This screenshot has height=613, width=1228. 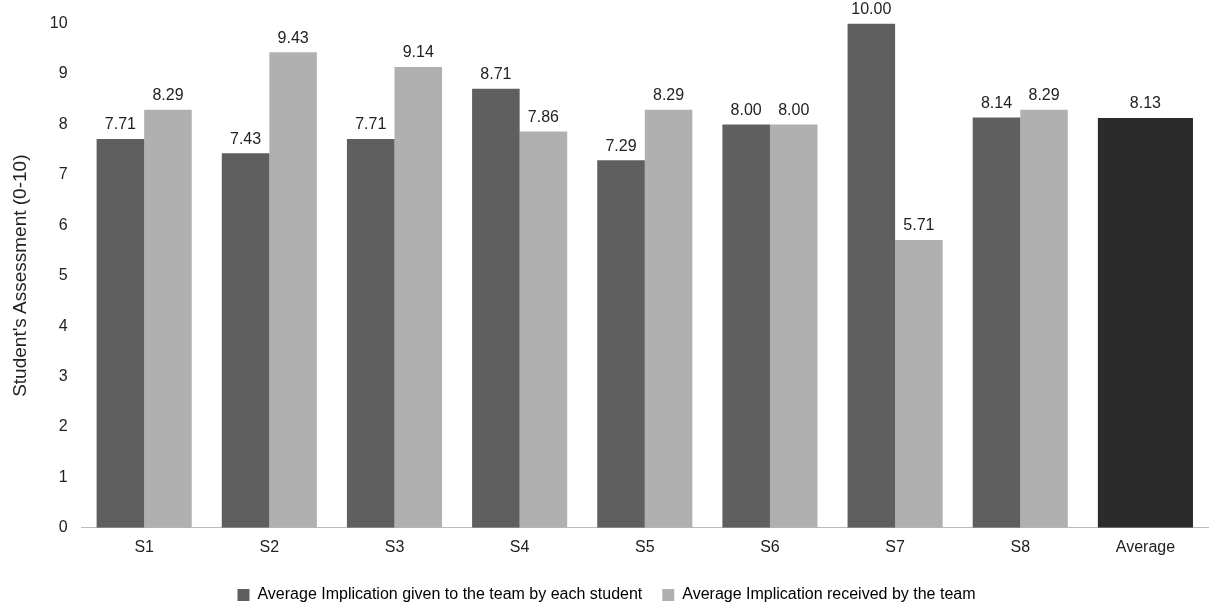 What do you see at coordinates (829, 594) in the screenshot?
I see `legend-label: Average Implication received by the team` at bounding box center [829, 594].